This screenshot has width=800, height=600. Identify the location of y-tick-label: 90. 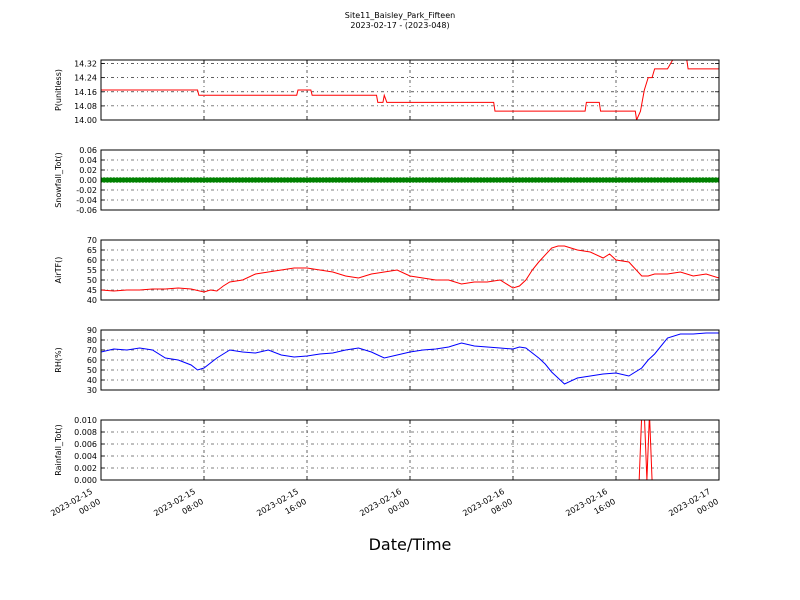
(92, 330).